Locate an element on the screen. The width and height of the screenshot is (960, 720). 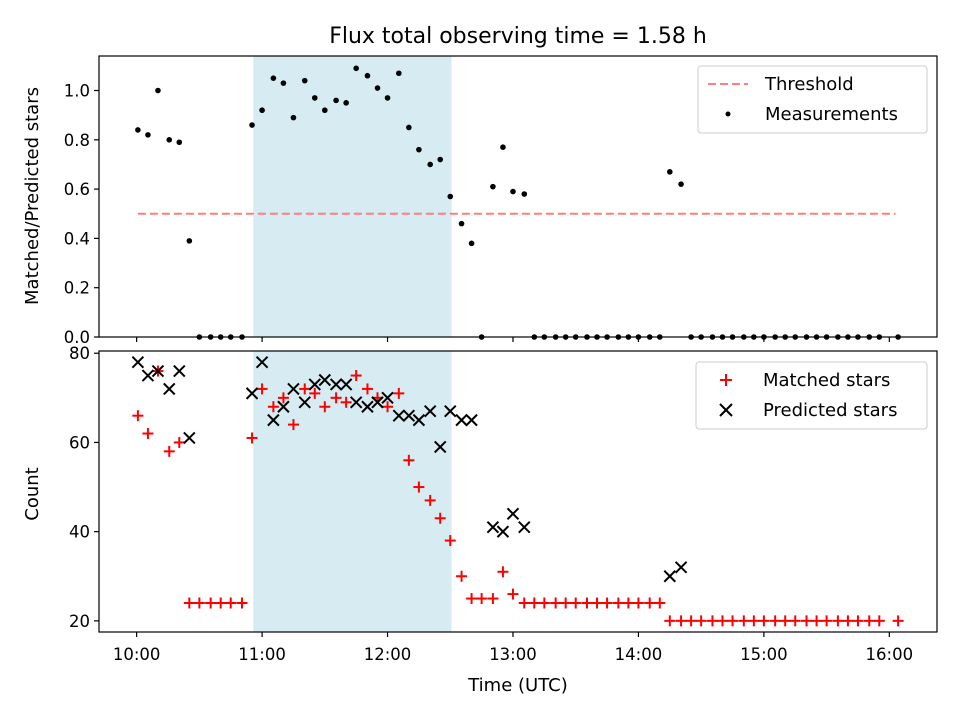
bottom-y-tick-label: 80 is located at coordinates (79, 353).